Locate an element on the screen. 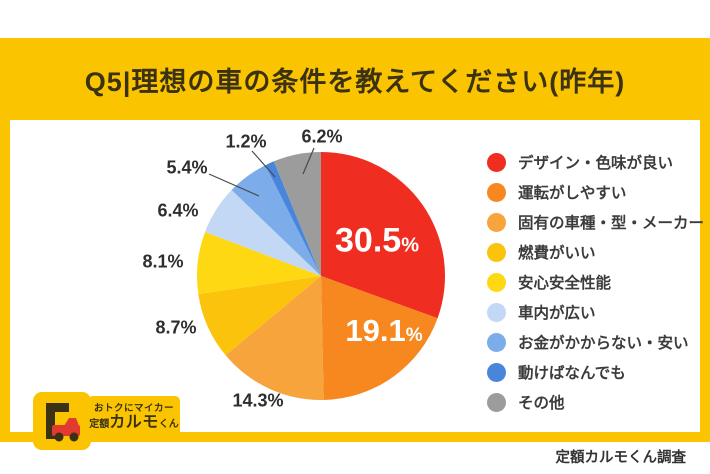 This screenshot has width=710, height=474. legend-item-2: 固有の車種・型・メーカー is located at coordinates (595, 222).